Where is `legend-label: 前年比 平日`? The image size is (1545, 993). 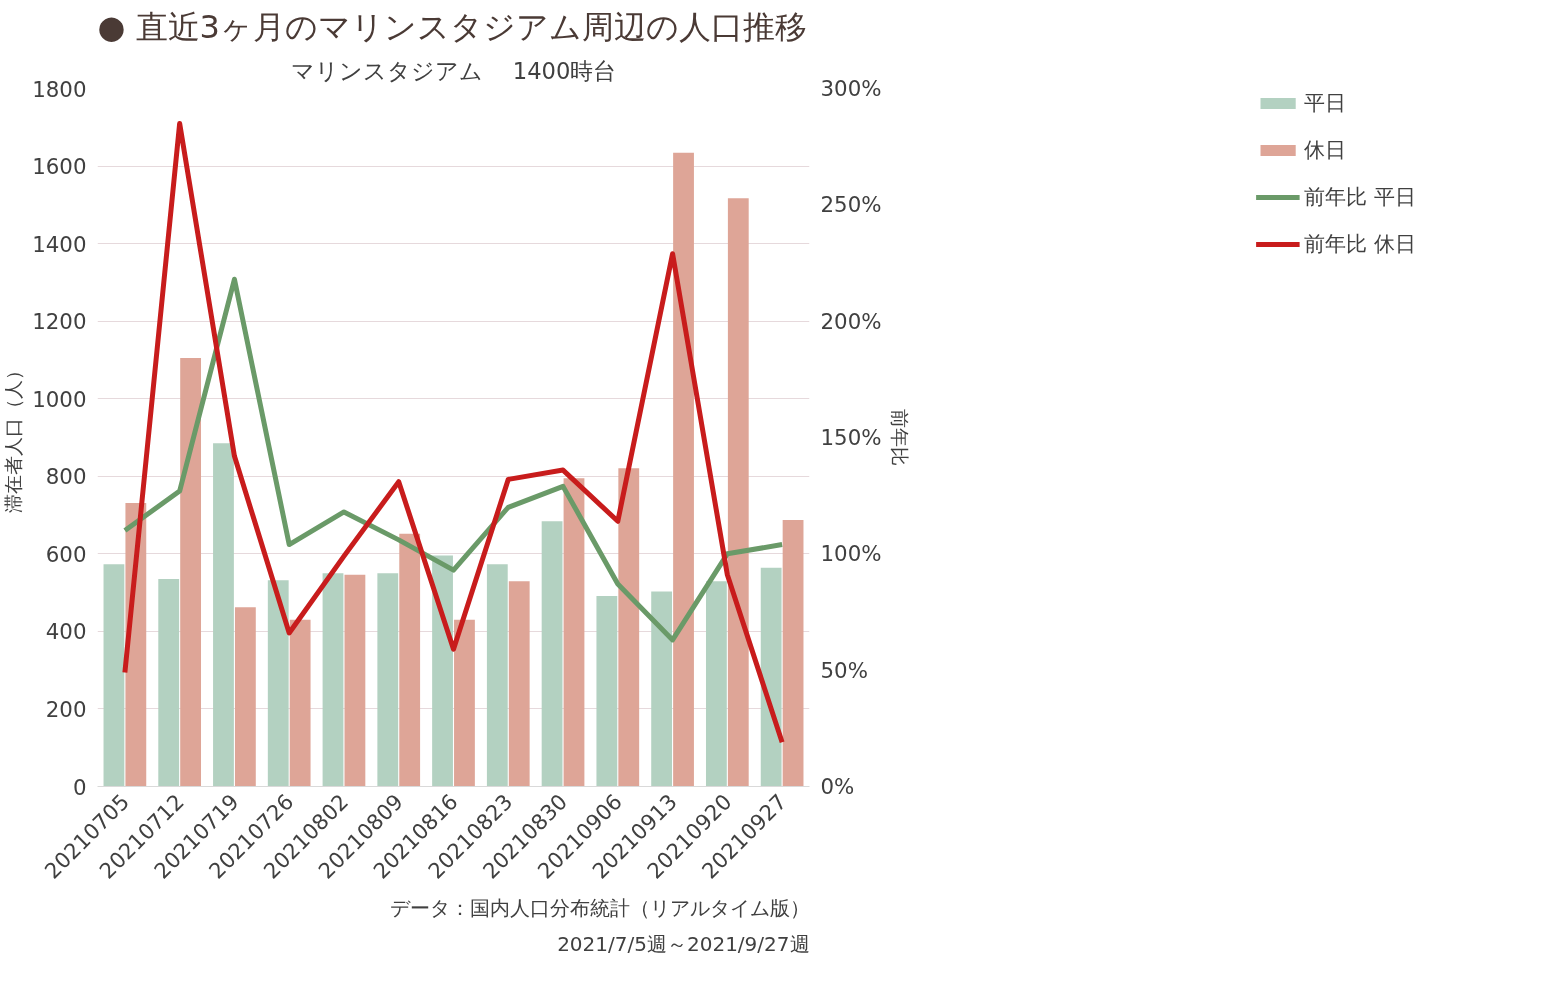 legend-label: 前年比 平日 is located at coordinates (1360, 197).